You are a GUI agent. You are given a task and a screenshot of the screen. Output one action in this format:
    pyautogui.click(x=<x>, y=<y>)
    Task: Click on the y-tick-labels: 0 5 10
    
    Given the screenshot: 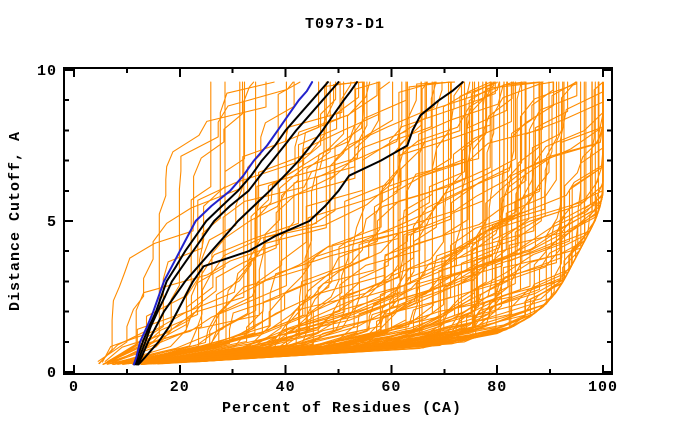 What is the action you would take?
    pyautogui.click(x=47, y=222)
    